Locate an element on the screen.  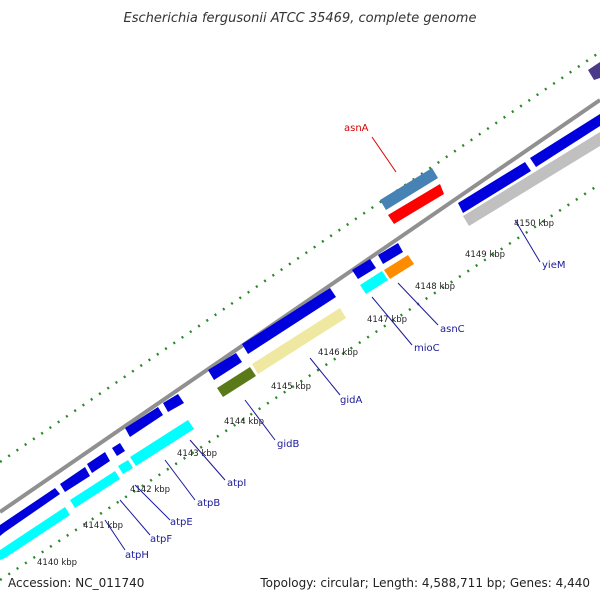
tick-label: 4148 kbp is located at coordinates (435, 287).